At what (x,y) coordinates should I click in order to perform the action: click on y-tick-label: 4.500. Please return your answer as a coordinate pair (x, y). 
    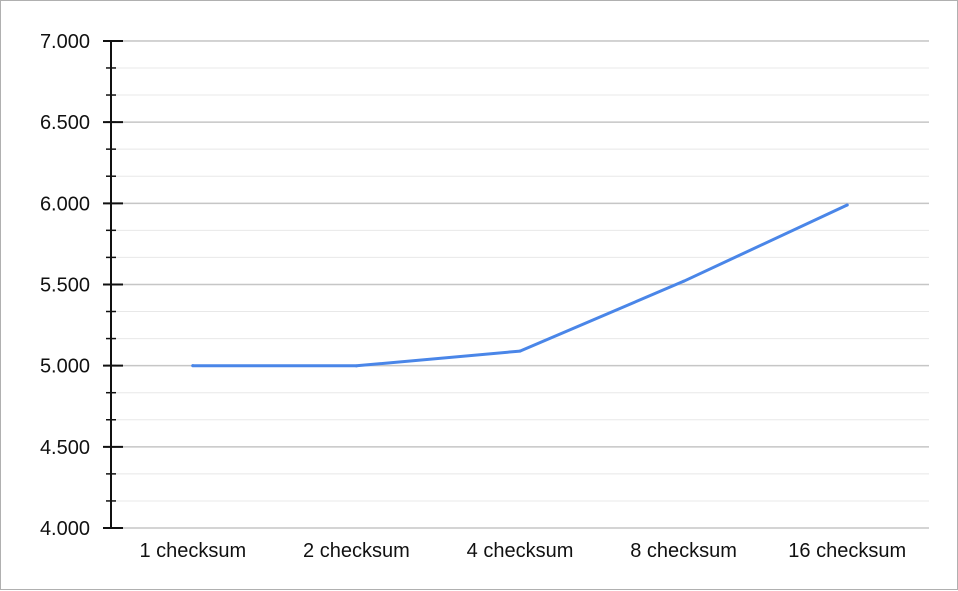
    Looking at the image, I should click on (65, 448).